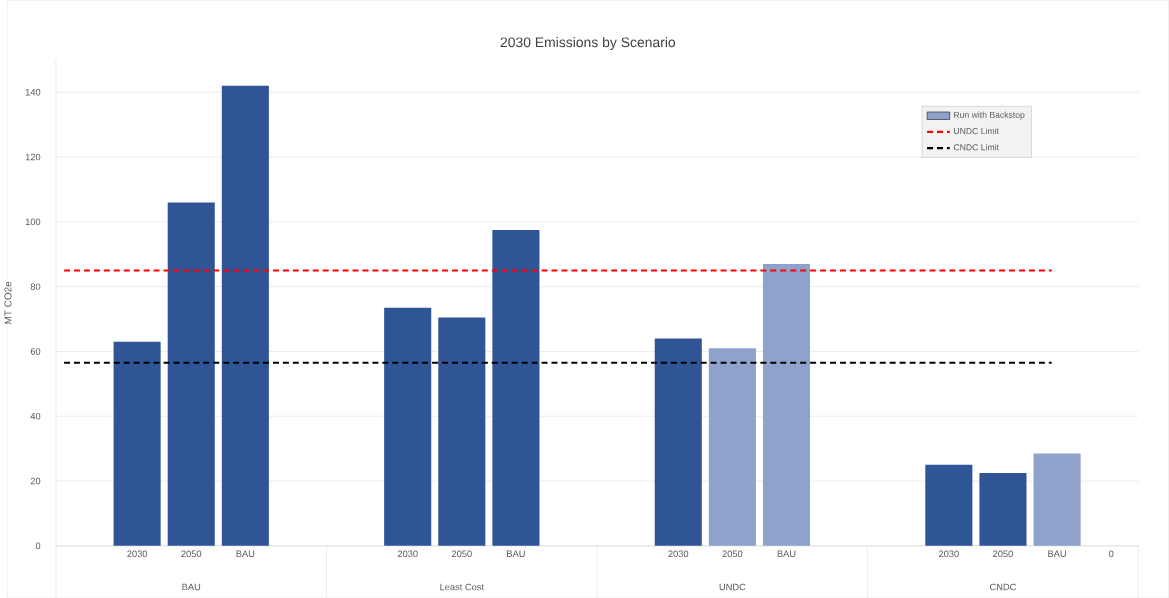 This screenshot has height=598, width=1169. Describe the element at coordinates (976, 130) in the screenshot. I see `legend-label: UNDC Limit` at that location.